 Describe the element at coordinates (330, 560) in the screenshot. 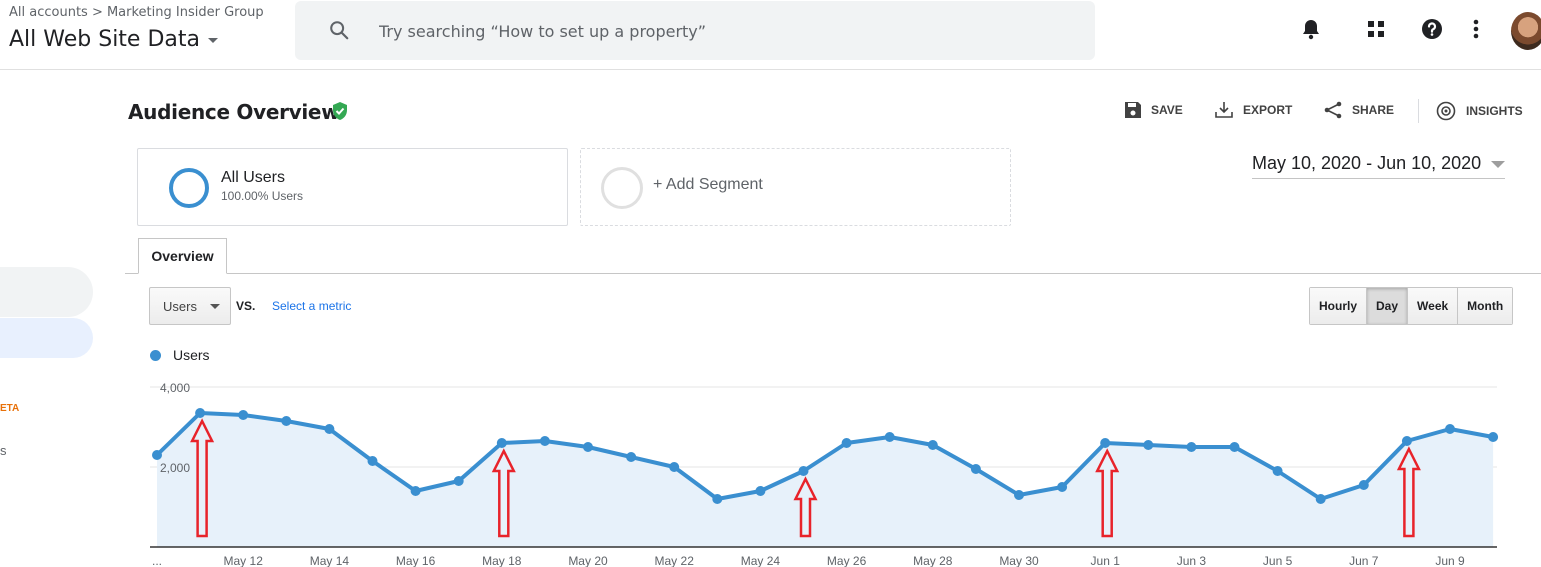

I see `x-tick-label: May 14` at that location.